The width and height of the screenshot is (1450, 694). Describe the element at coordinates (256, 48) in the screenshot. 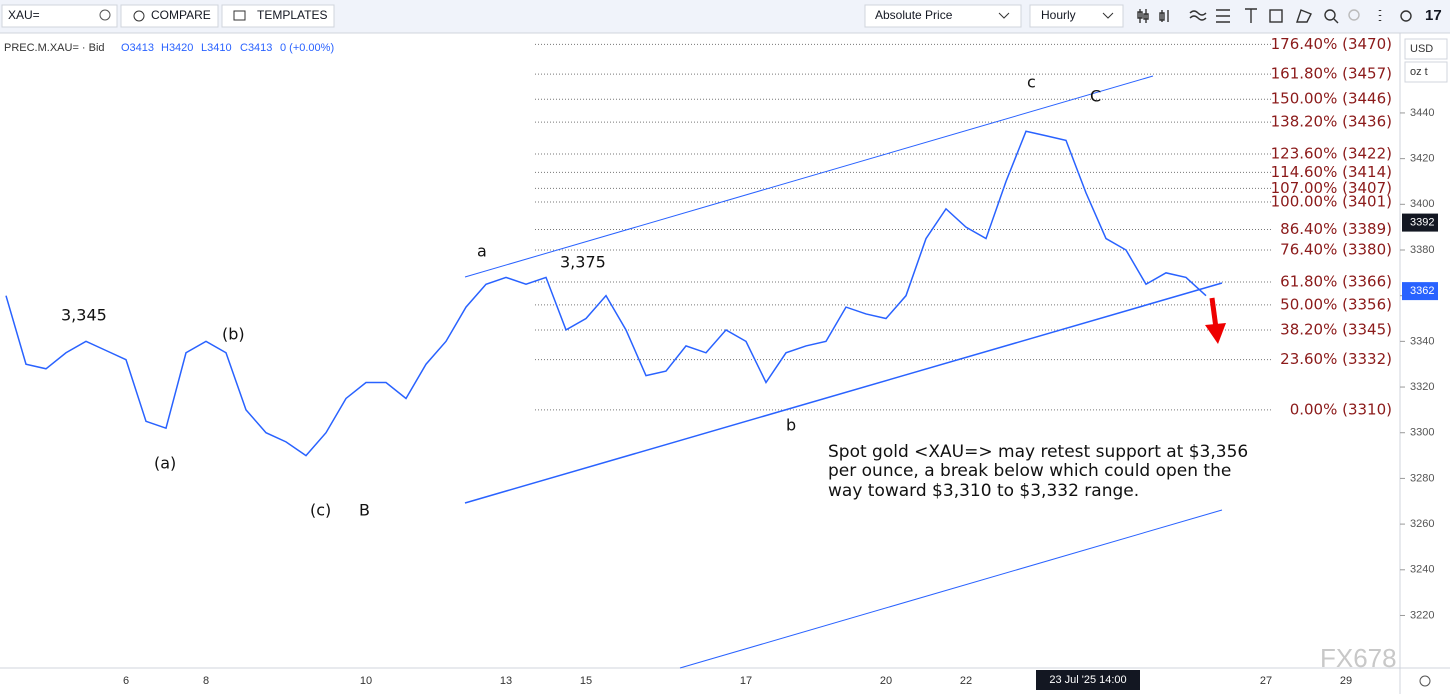

I see `legend-close: C3413` at that location.